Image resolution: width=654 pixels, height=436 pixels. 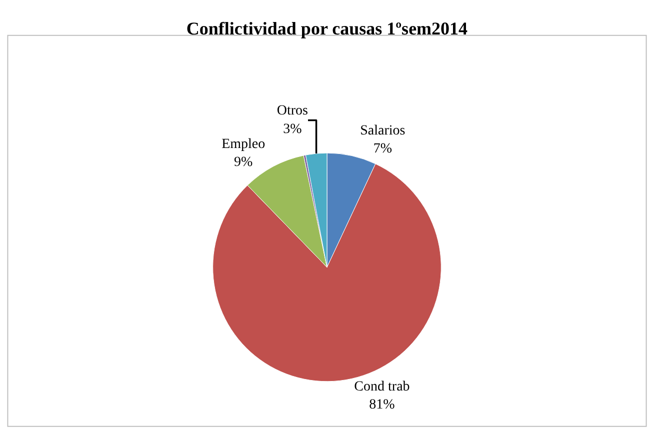 What do you see at coordinates (382, 386) in the screenshot?
I see `slice-label: Cond trab` at bounding box center [382, 386].